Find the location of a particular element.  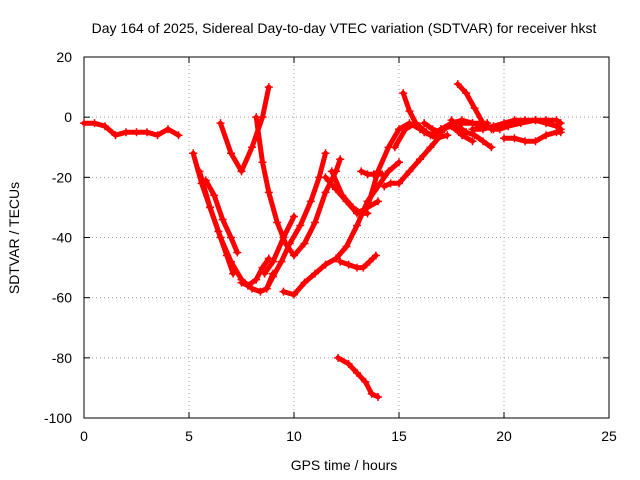

series-line-s24 is located at coordinates (532, 136).